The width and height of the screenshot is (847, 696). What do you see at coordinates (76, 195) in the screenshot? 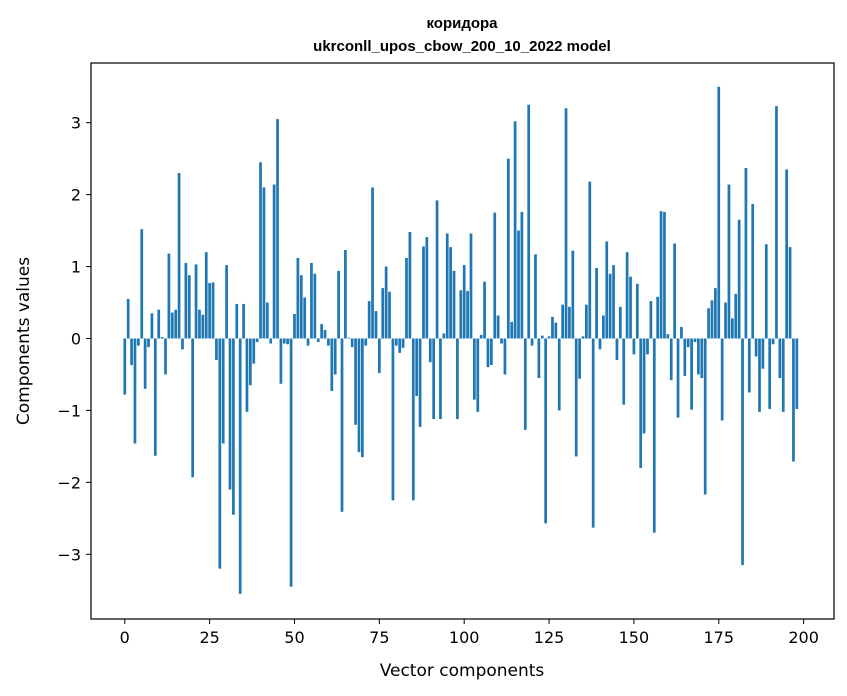
I see `y-tick-label: 2` at bounding box center [76, 195].